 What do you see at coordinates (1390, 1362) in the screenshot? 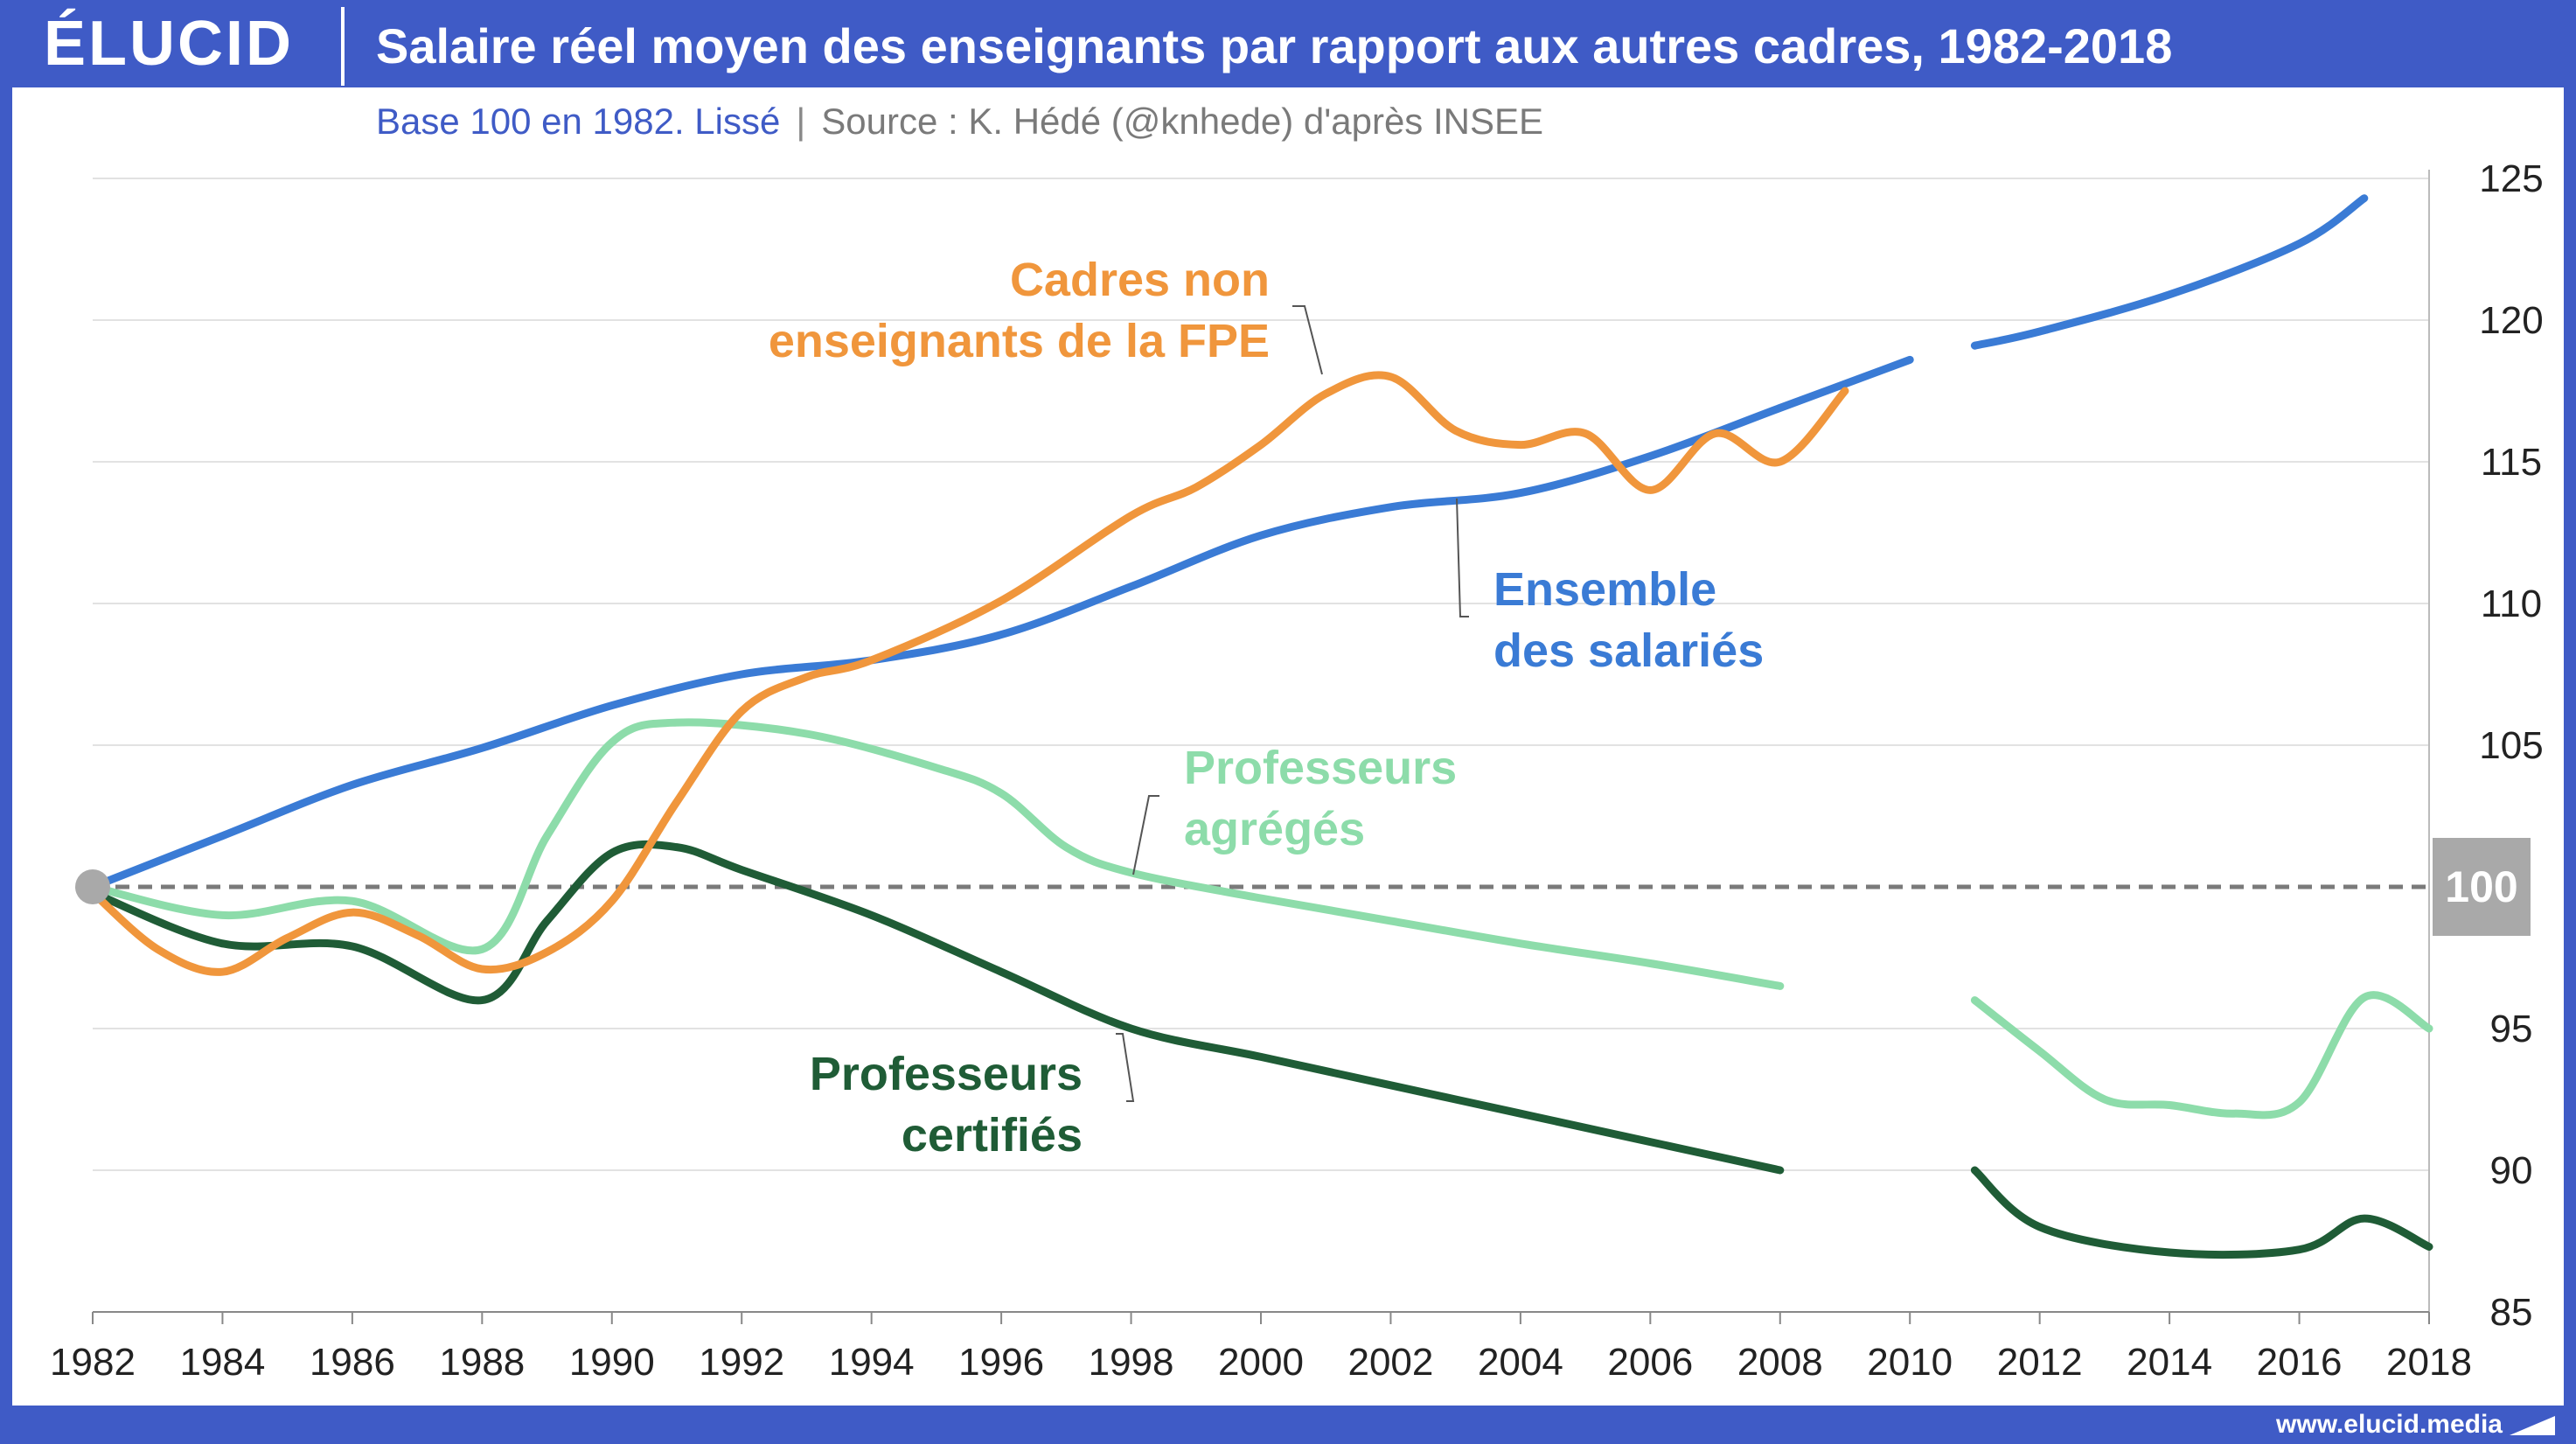
I see `x-tick-label: 2002` at bounding box center [1390, 1362].